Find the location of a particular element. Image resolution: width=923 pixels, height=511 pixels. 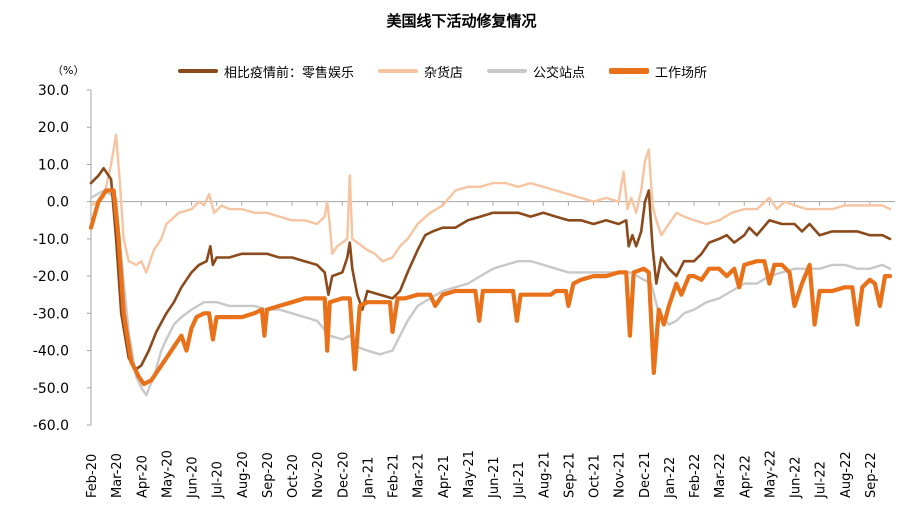

x-tick-label: Nov-20 is located at coordinates (318, 475).